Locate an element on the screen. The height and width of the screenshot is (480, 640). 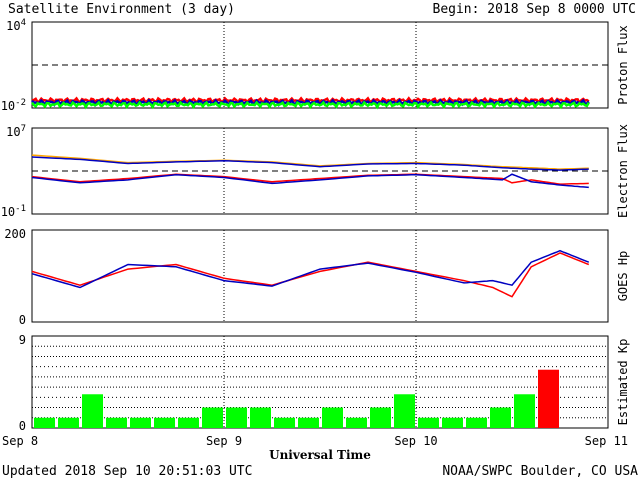
panel-1-series-blue-line is located at coordinates (310, 103).